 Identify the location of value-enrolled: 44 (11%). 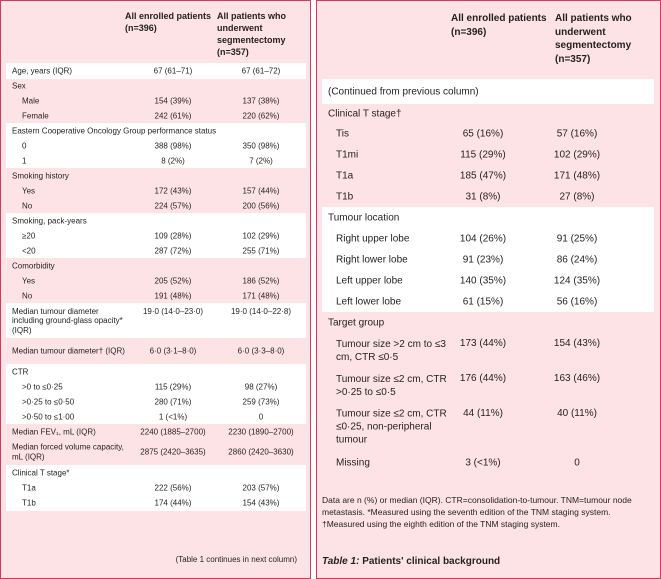
(483, 413).